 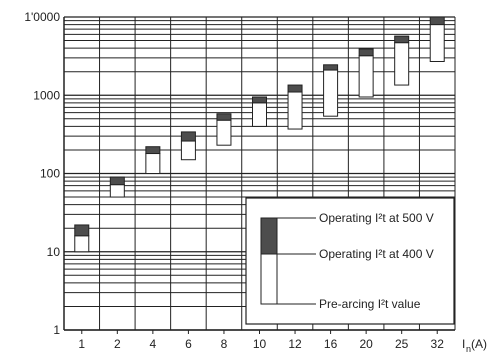 What do you see at coordinates (42, 17) in the screenshot?
I see `y-tick-label: 1'0000` at bounding box center [42, 17].